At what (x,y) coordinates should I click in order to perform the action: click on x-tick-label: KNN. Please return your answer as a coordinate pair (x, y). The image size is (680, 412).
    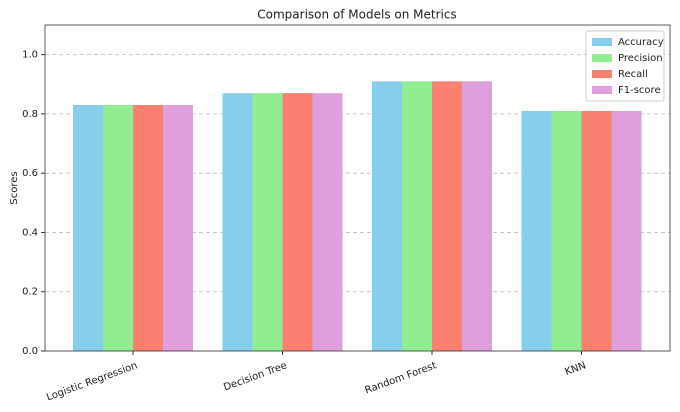
    Looking at the image, I should click on (576, 369).